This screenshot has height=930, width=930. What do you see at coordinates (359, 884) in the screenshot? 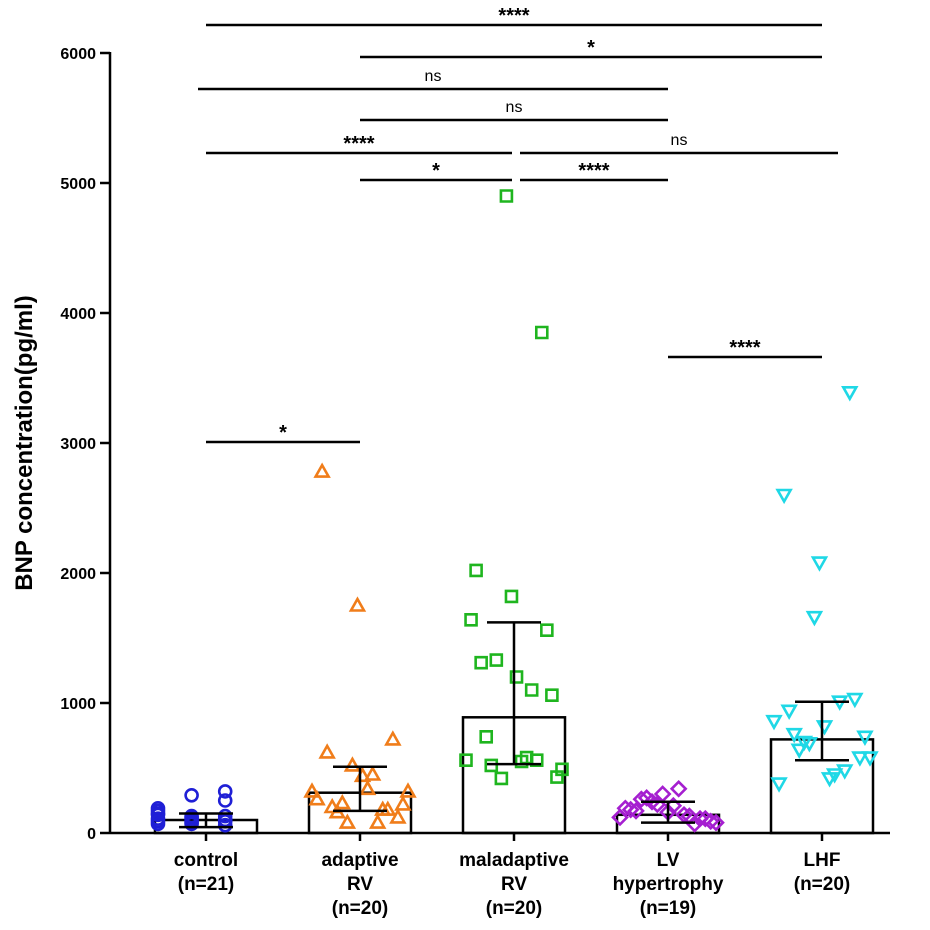
I see `x-tick-label: adaptive RV (n=20)` at bounding box center [359, 884].